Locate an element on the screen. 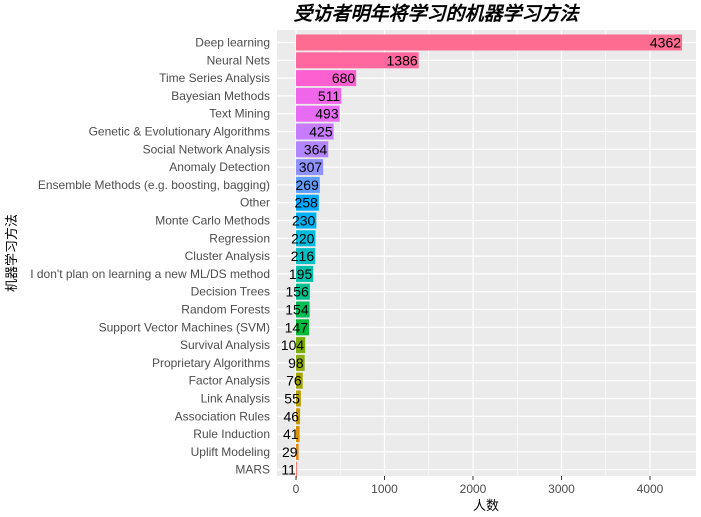  category-label: Proprietary Algorithms is located at coordinates (211, 363).